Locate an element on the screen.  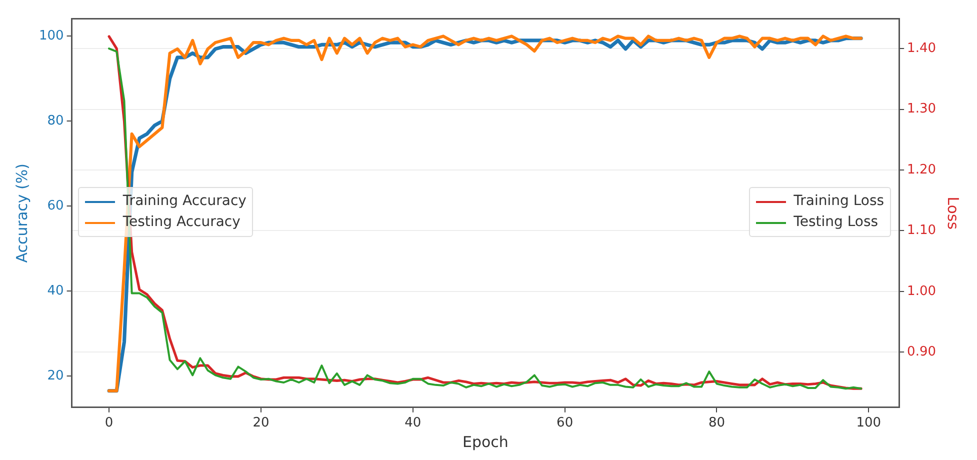
y2-tick-label: 1.00 is located at coordinates (921, 291).